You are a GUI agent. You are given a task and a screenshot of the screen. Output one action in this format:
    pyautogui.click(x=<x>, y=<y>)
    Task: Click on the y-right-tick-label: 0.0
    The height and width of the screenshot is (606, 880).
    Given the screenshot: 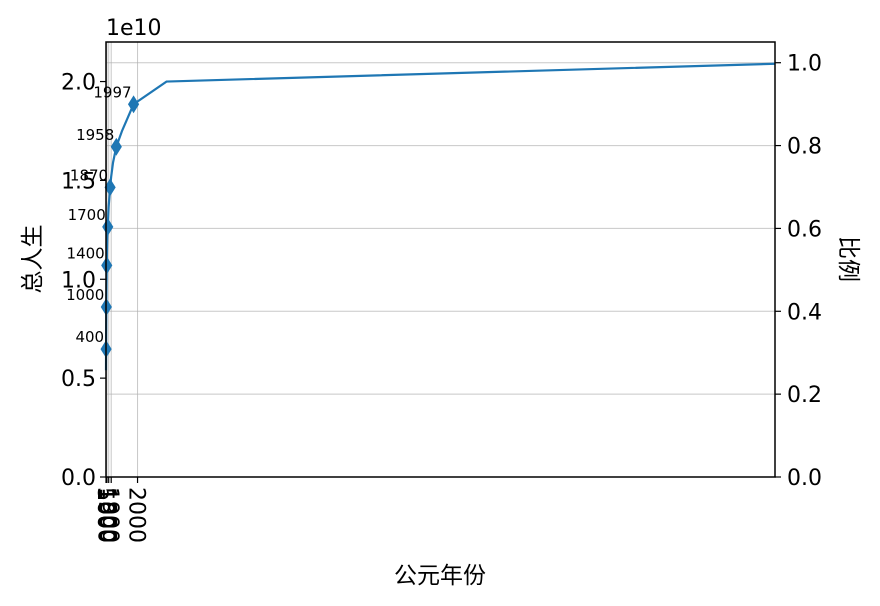 What is the action you would take?
    pyautogui.click(x=804, y=478)
    